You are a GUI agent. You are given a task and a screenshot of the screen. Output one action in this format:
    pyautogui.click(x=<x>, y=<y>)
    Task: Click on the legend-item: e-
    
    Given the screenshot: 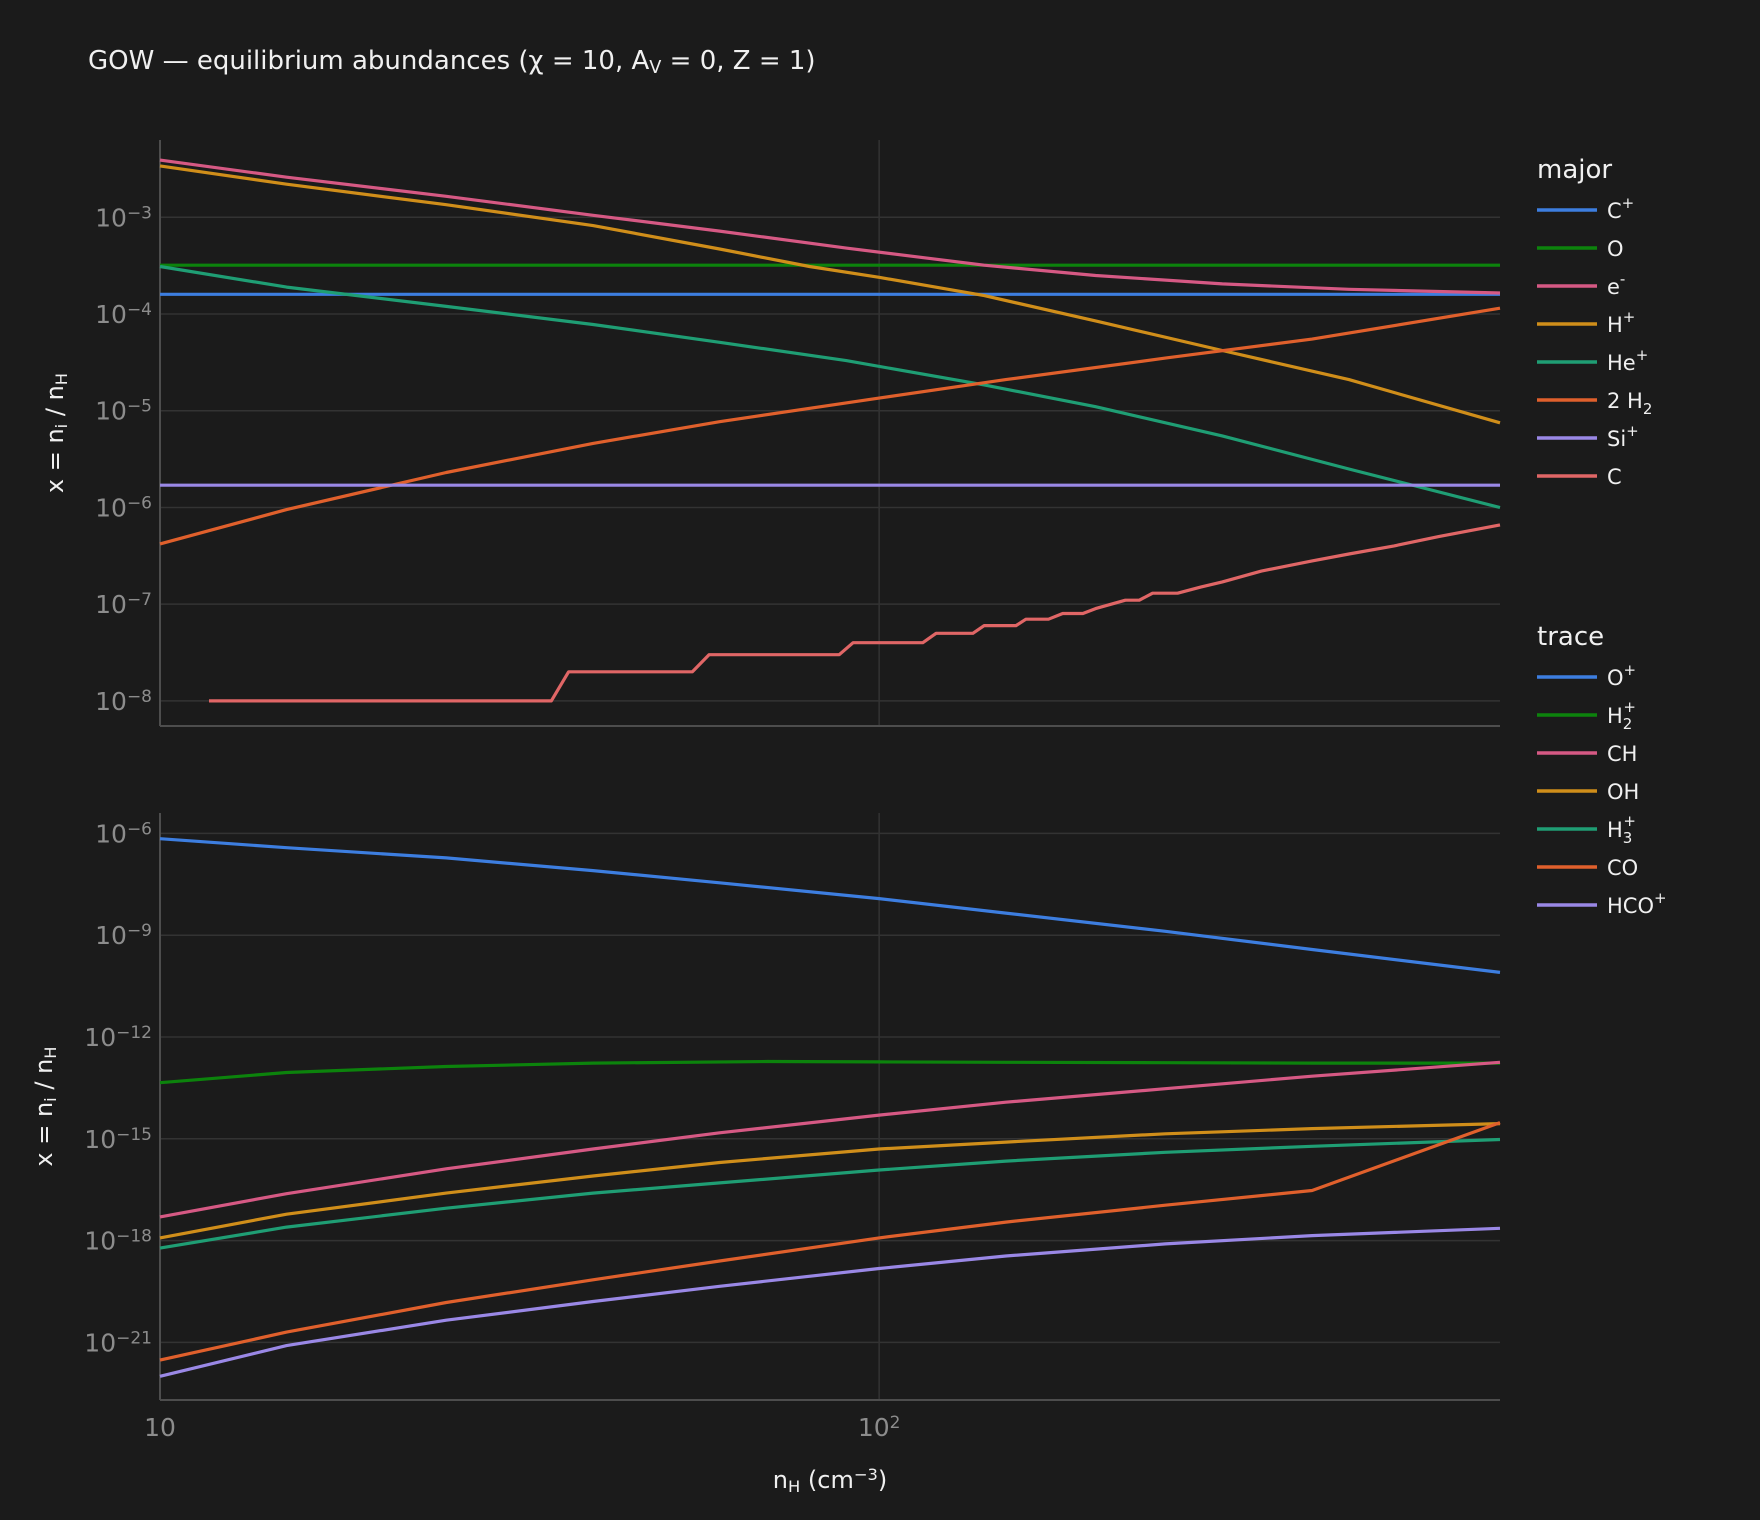 What is the action you would take?
    pyautogui.click(x=1581, y=284)
    